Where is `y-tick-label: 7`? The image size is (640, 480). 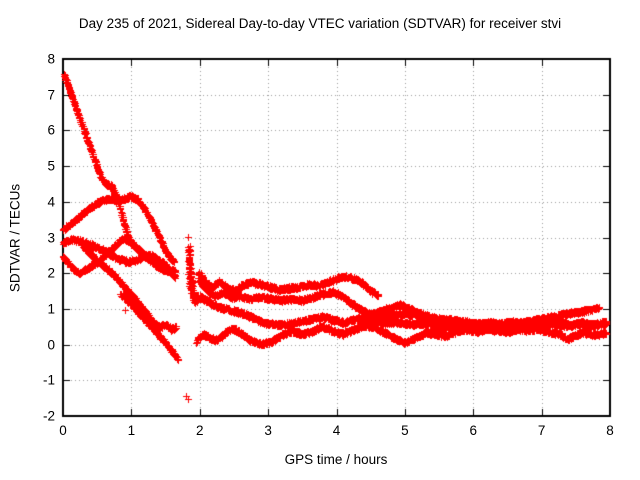 y-tick-label: 7 is located at coordinates (51, 95).